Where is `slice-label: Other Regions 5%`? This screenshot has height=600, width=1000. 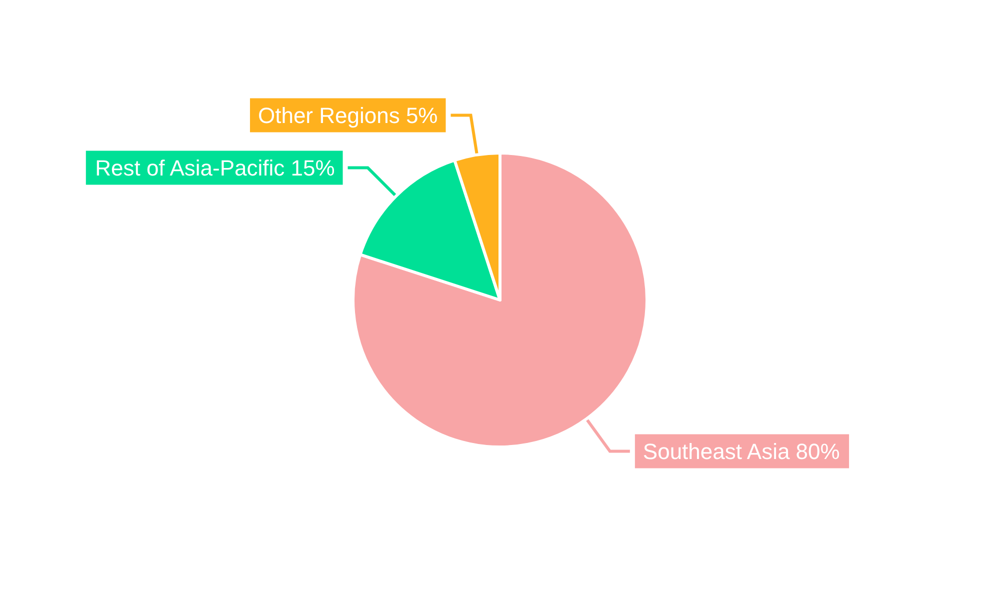 slice-label: Other Regions 5% is located at coordinates (348, 115).